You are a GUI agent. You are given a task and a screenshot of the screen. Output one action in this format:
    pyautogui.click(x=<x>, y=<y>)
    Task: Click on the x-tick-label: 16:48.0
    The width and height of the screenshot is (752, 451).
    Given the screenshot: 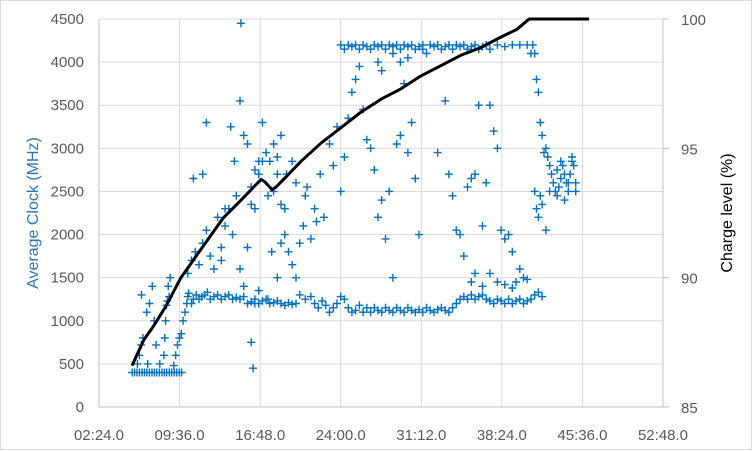 What is the action you would take?
    pyautogui.click(x=260, y=435)
    